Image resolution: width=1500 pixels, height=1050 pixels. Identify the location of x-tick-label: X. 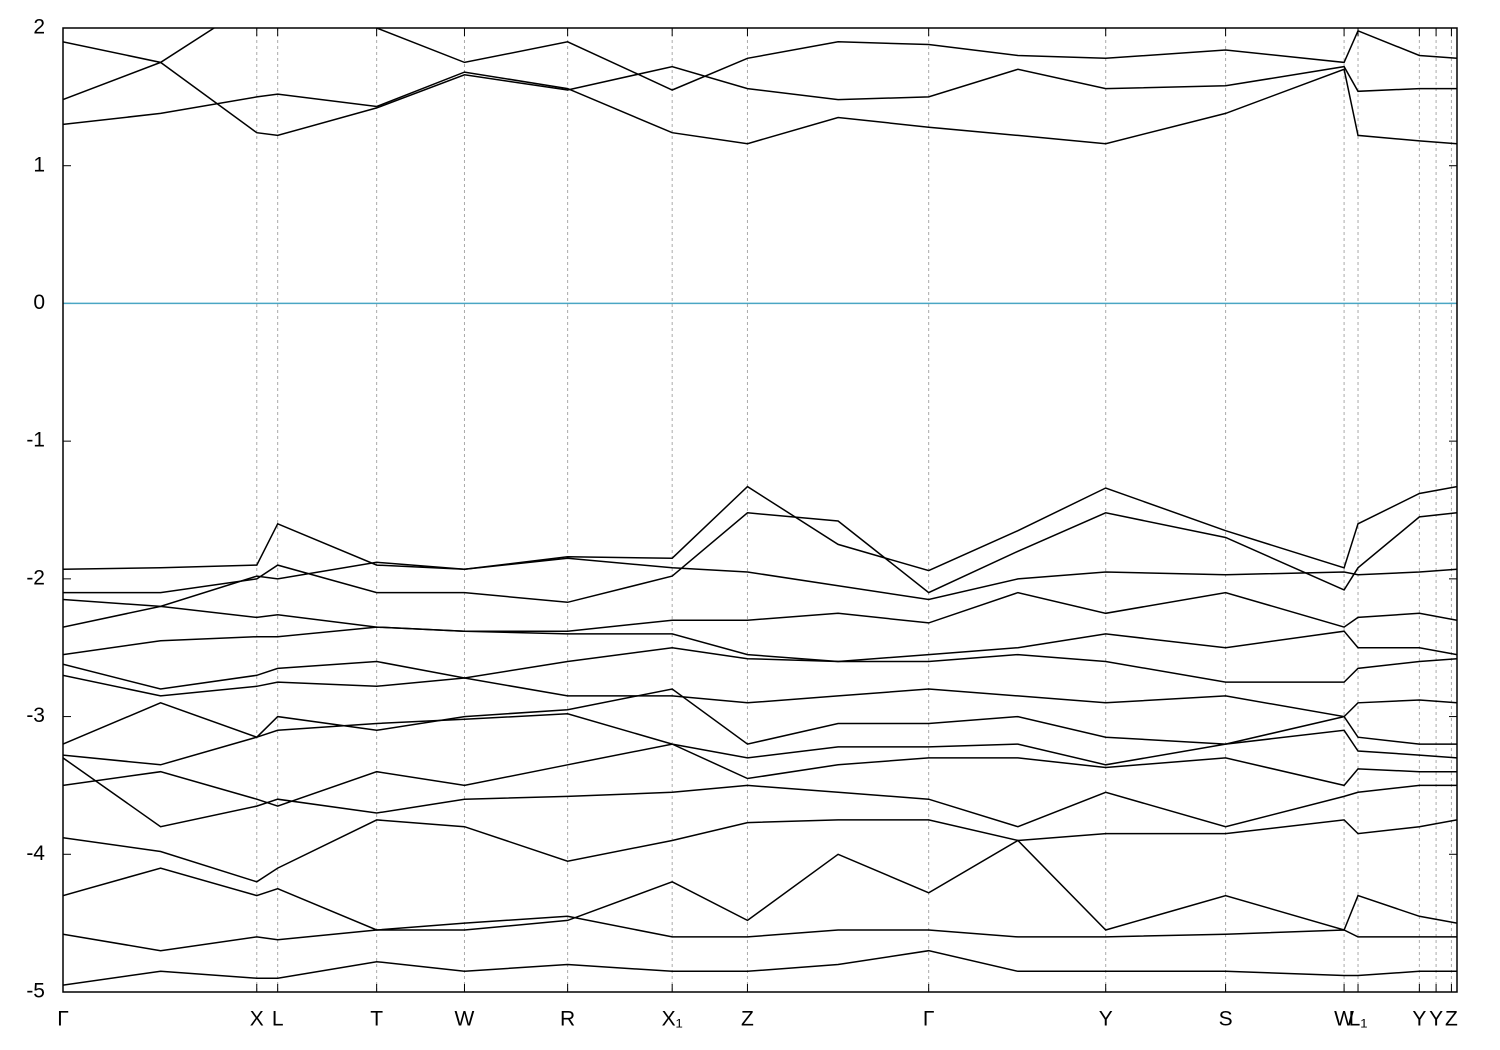
(257, 1019).